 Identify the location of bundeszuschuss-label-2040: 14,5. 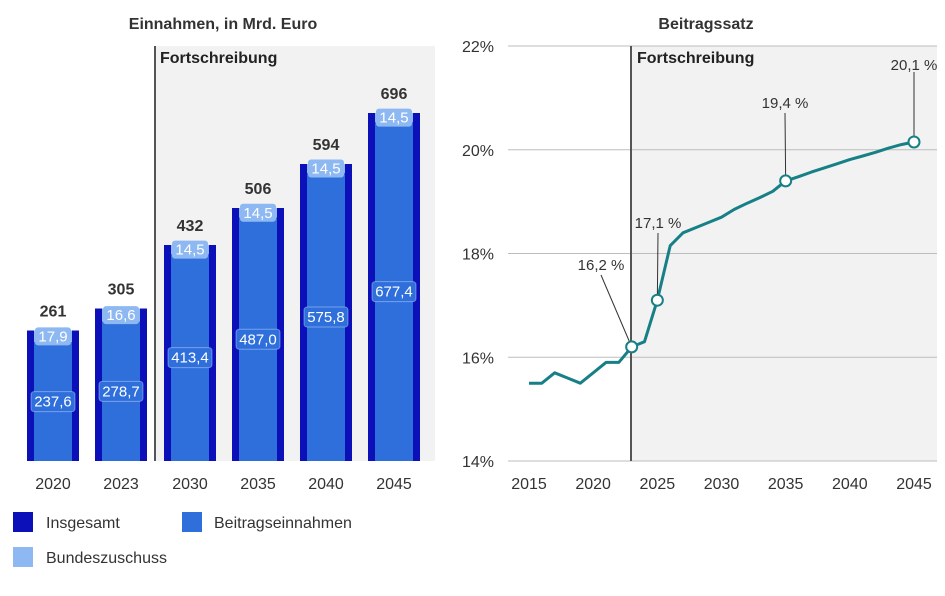
(325, 169).